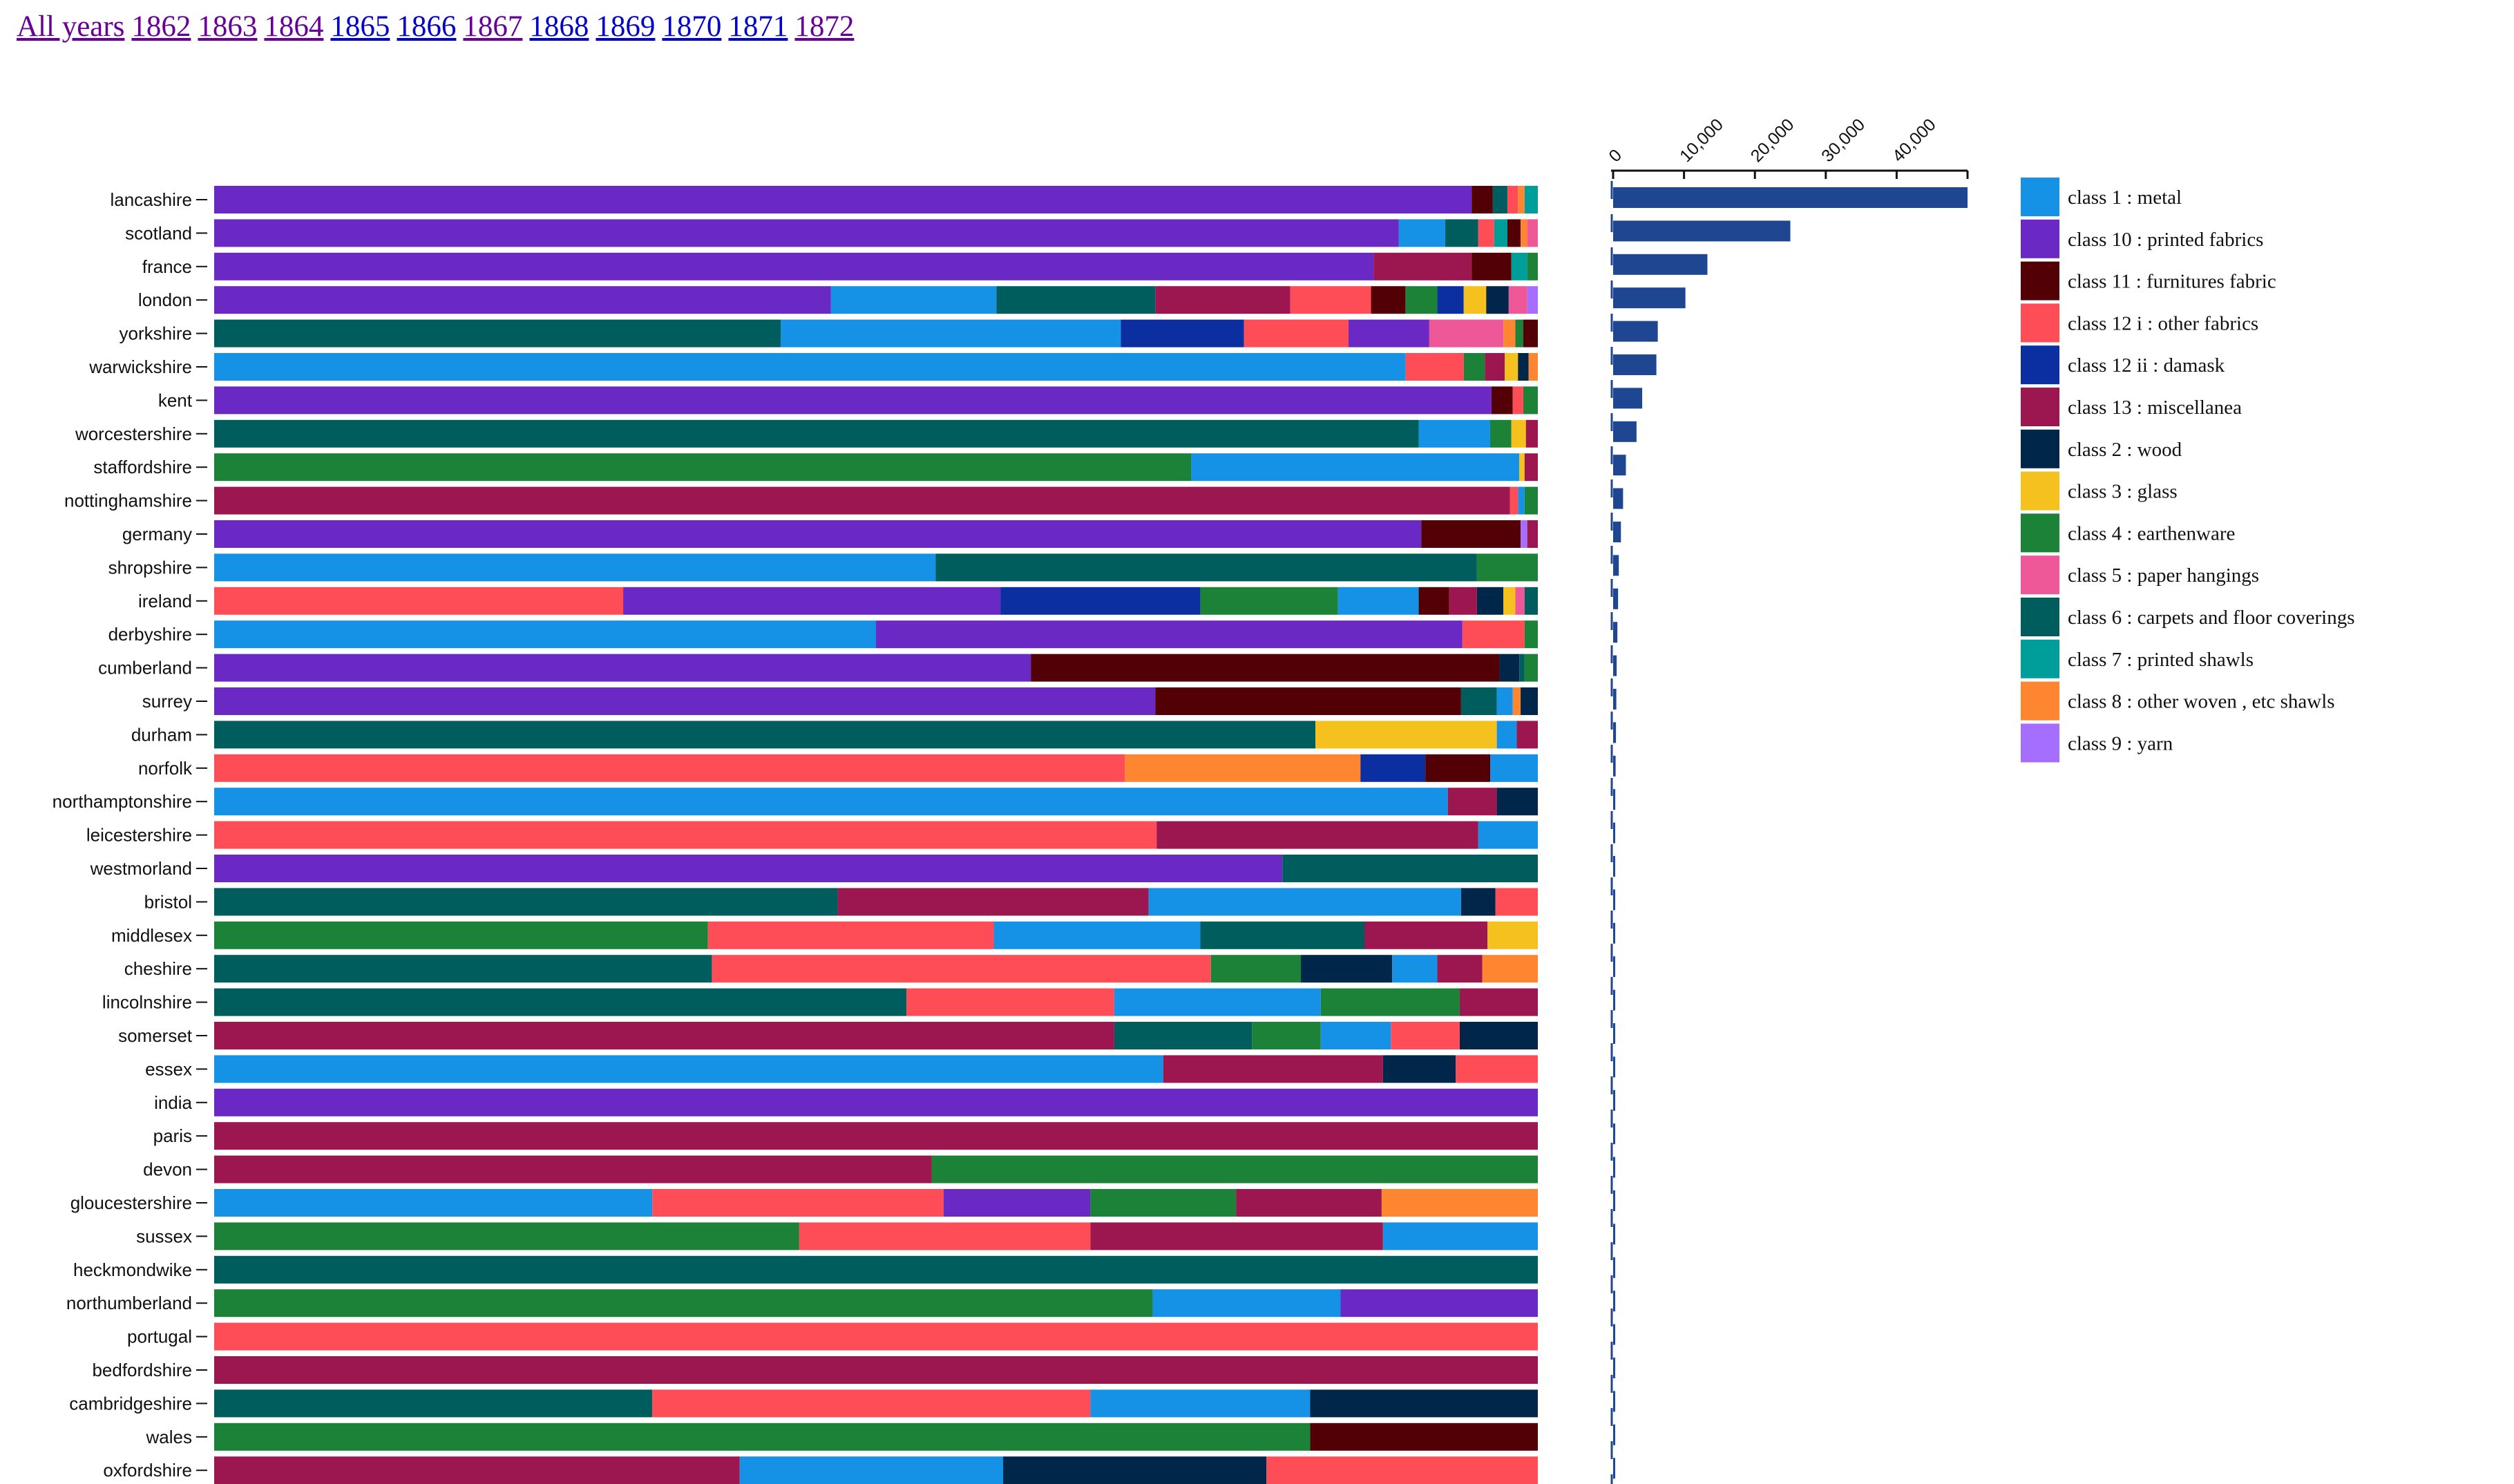 The image size is (2514, 1484). What do you see at coordinates (427, 27) in the screenshot?
I see `year-link-1866: 1866` at bounding box center [427, 27].